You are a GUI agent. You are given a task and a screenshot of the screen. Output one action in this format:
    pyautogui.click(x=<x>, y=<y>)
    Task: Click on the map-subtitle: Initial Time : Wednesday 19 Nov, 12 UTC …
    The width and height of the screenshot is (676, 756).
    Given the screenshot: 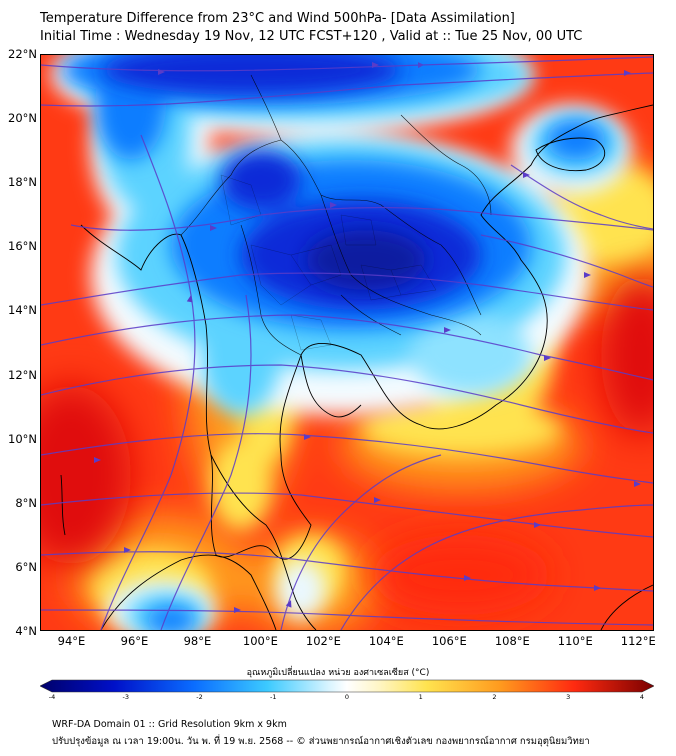 What is the action you would take?
    pyautogui.click(x=311, y=36)
    